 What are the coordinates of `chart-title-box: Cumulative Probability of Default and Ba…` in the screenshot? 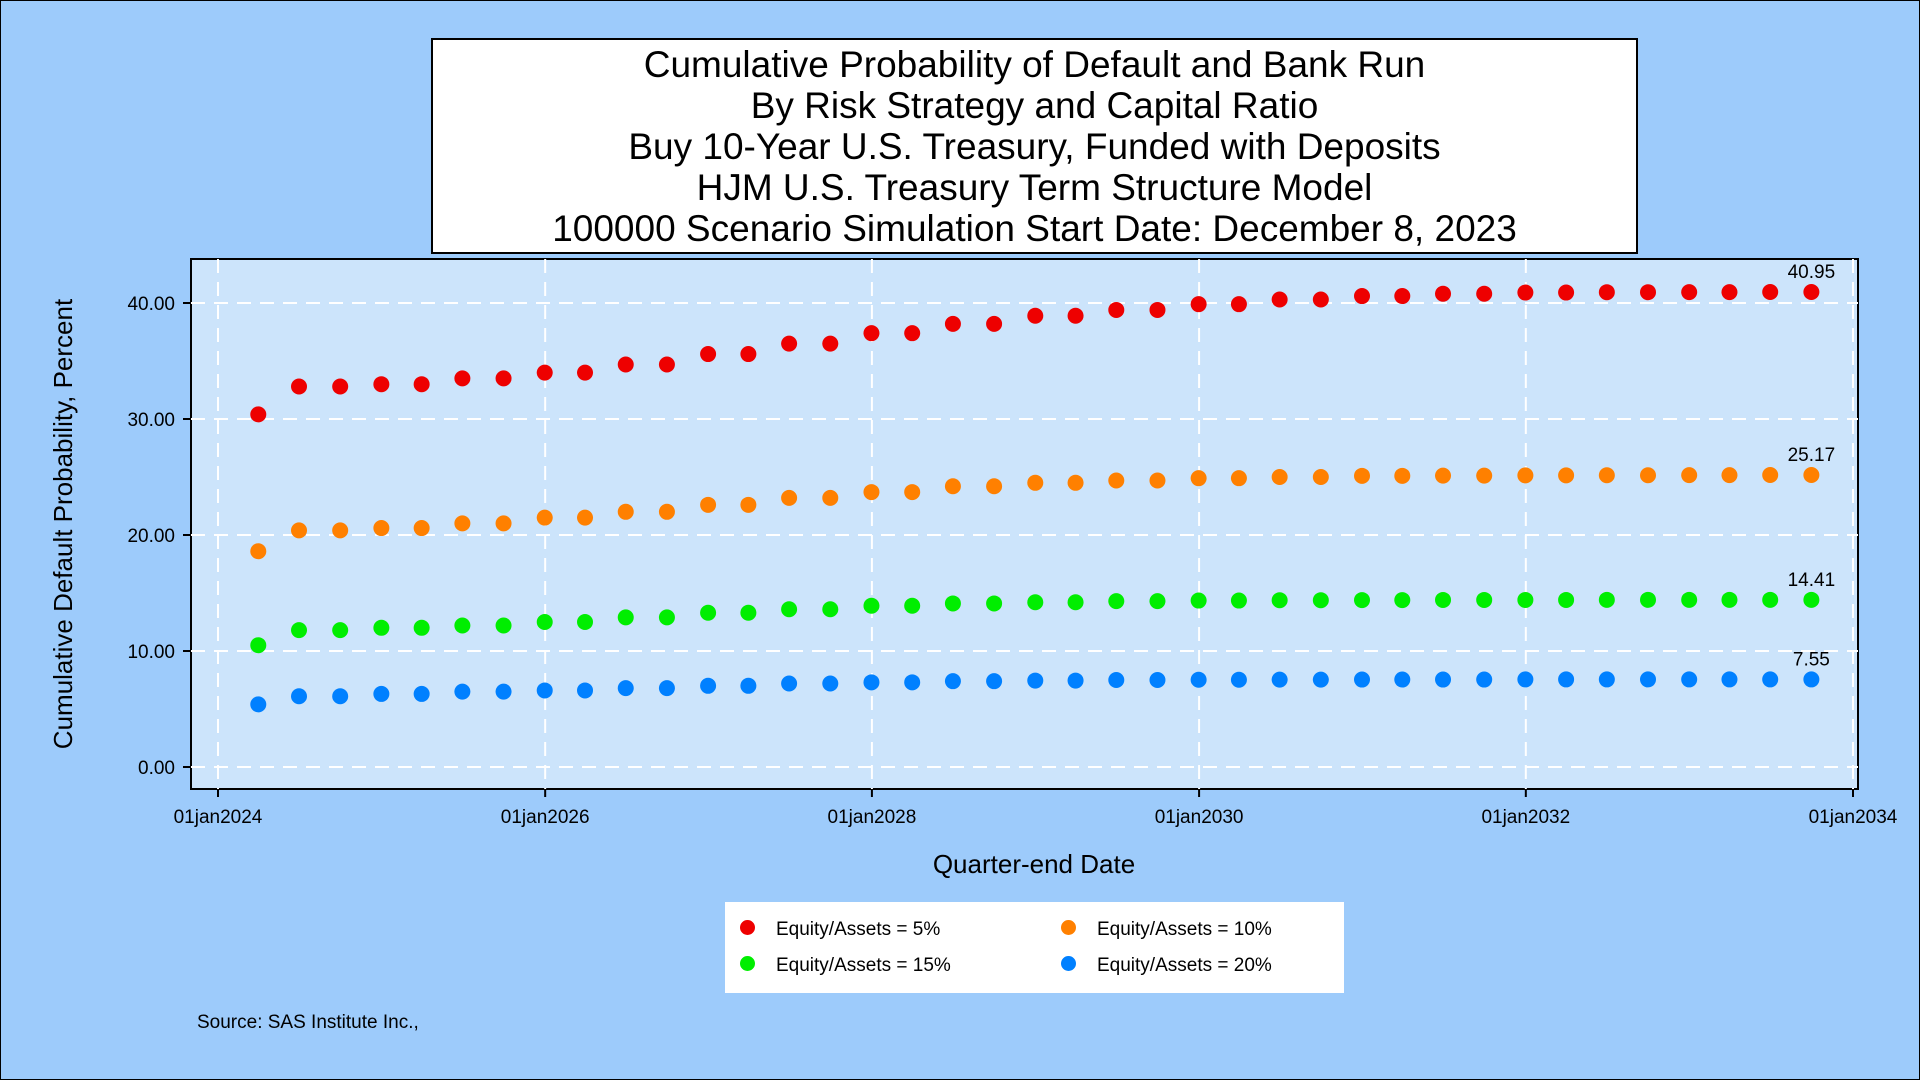 It's located at (1034, 146).